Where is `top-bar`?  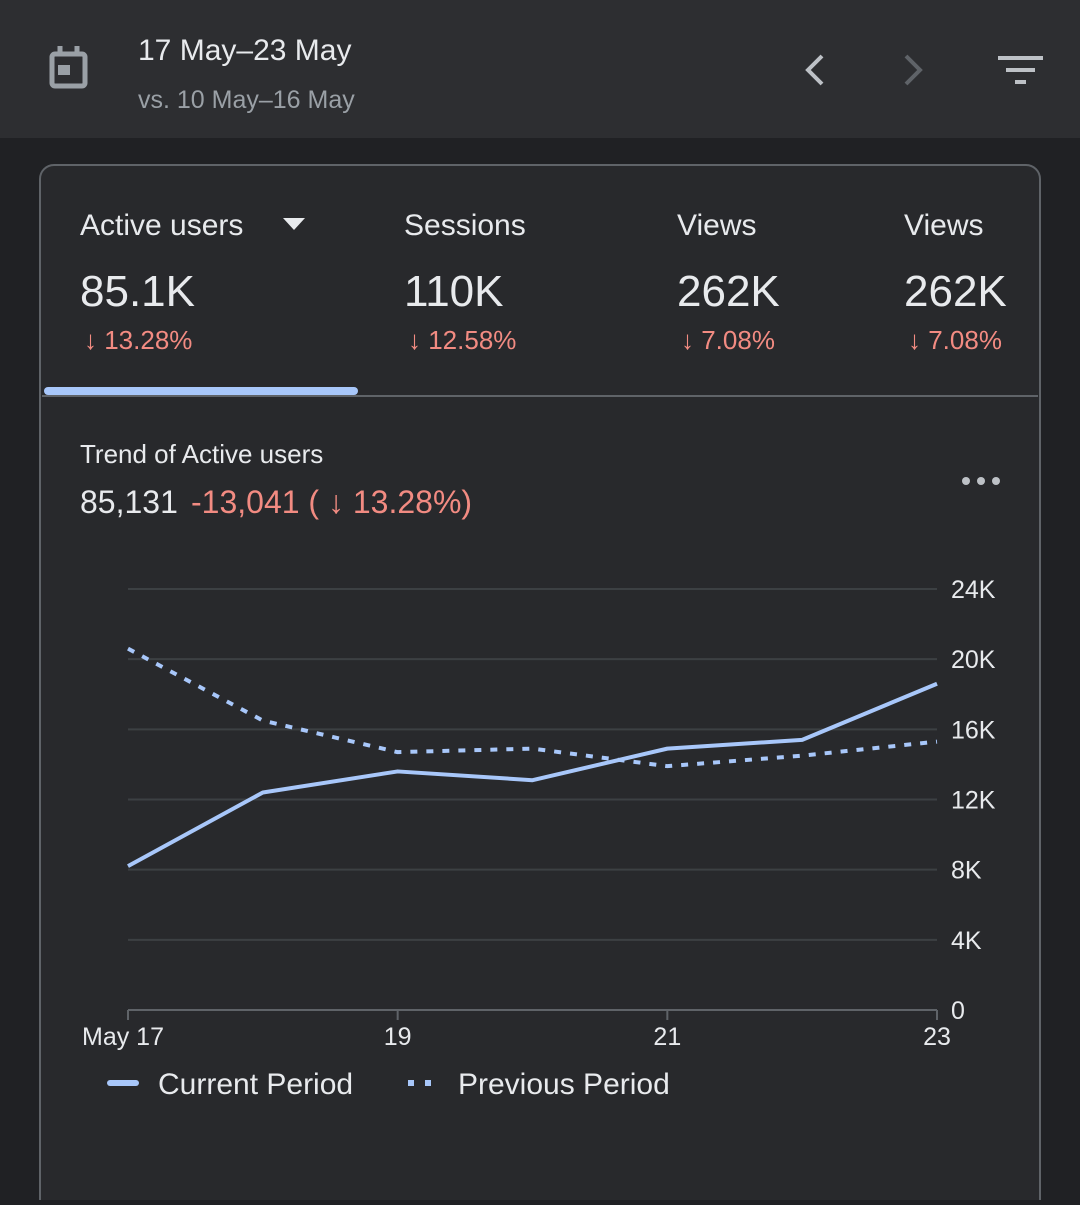 top-bar is located at coordinates (540, 69).